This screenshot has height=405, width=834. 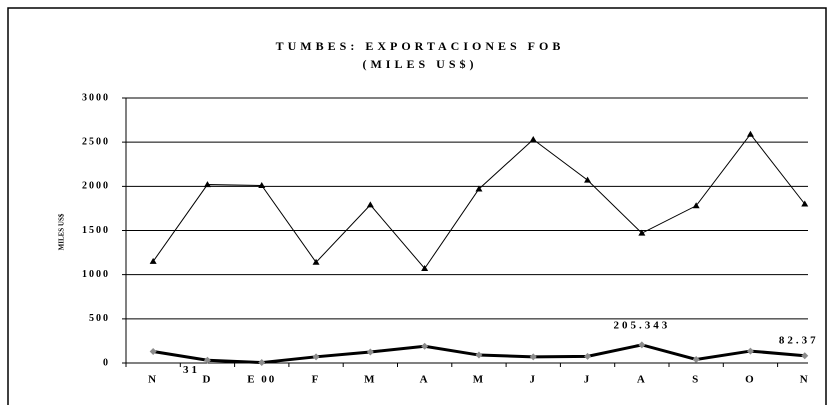 What do you see at coordinates (96, 186) in the screenshot?
I see `y-tick-label: 2000` at bounding box center [96, 186].